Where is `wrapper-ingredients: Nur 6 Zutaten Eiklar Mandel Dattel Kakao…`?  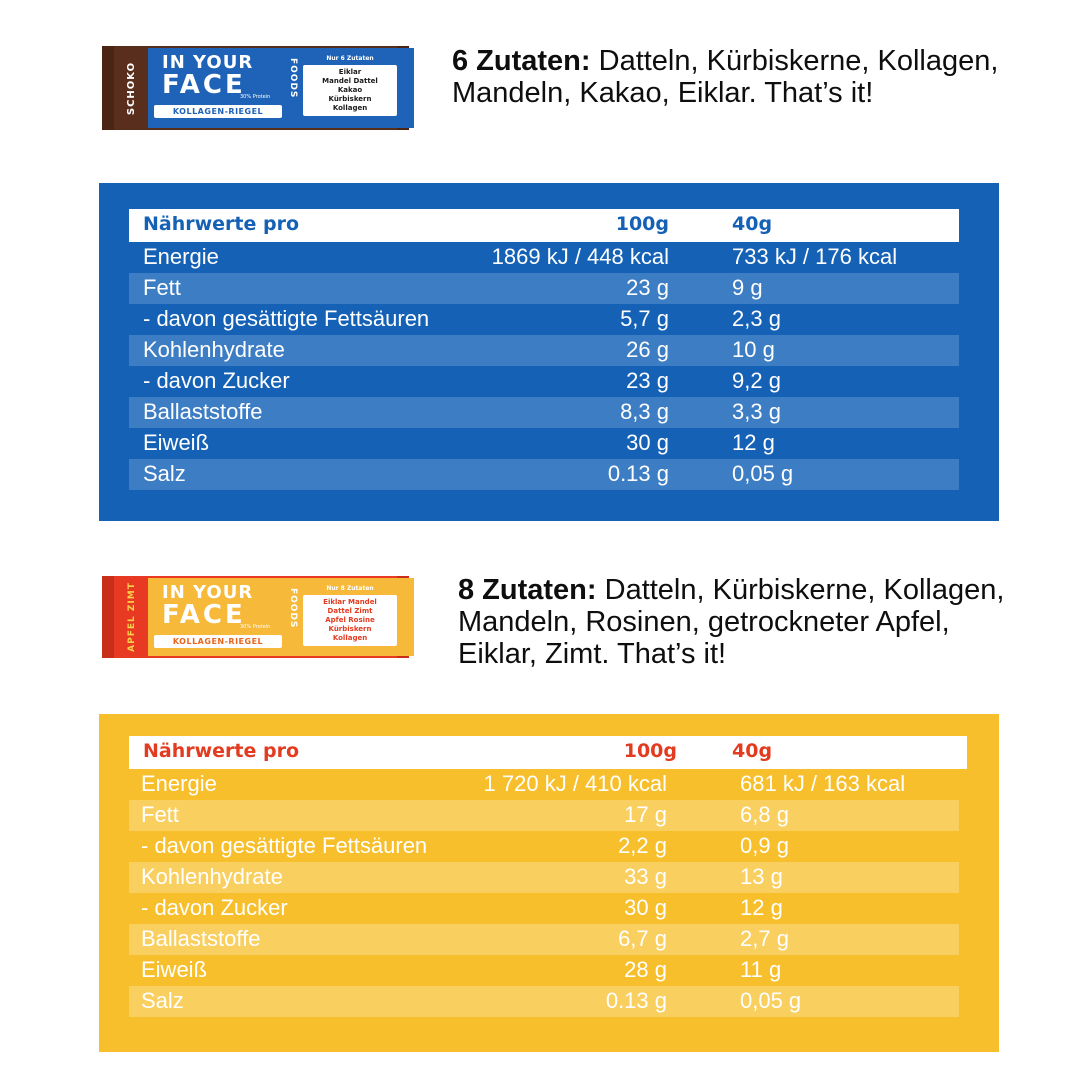 wrapper-ingredients: Nur 6 Zutaten Eiklar Mandel Dattel Kakao… is located at coordinates (350, 85).